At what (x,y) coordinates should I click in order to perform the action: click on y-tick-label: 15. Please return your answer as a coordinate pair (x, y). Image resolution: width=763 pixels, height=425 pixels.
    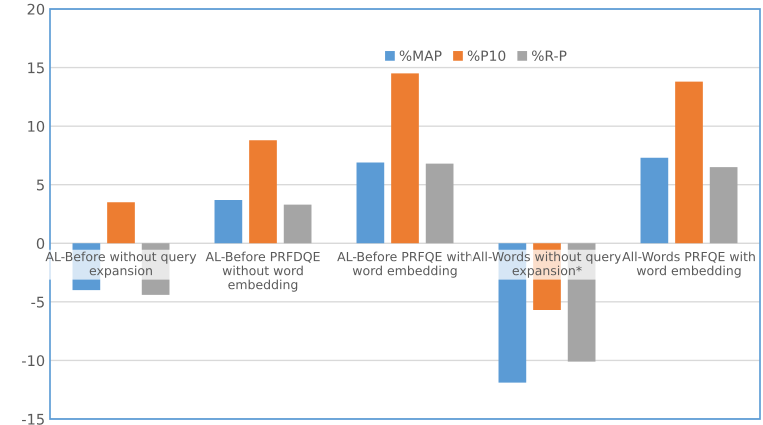
    Looking at the image, I should click on (36, 68).